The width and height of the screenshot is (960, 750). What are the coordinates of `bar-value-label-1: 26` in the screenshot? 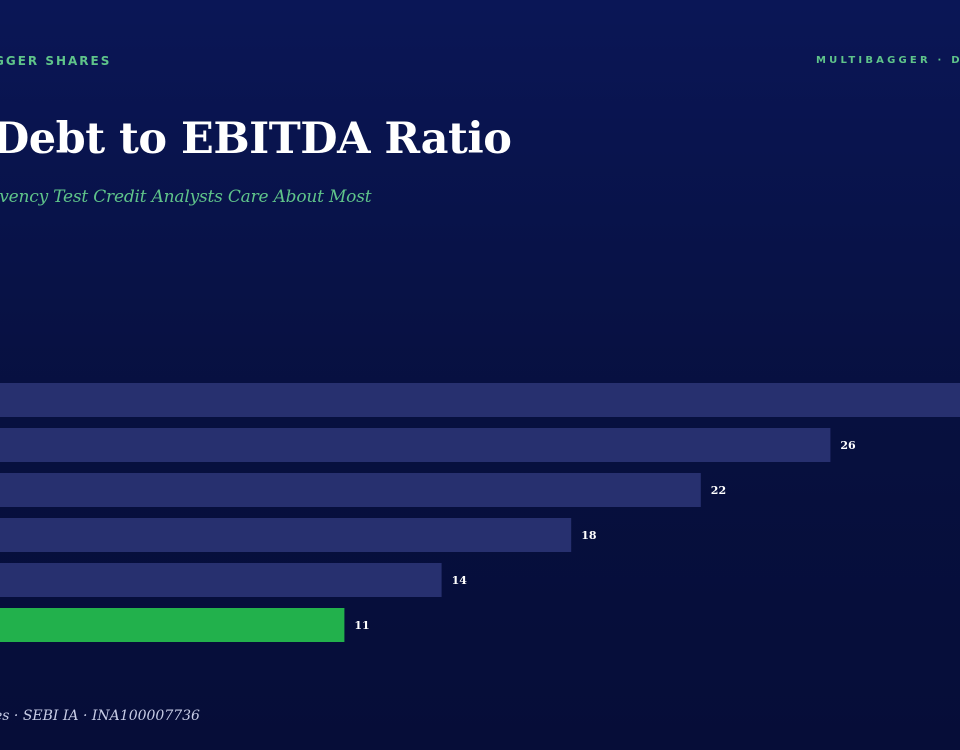 It's located at (848, 445).